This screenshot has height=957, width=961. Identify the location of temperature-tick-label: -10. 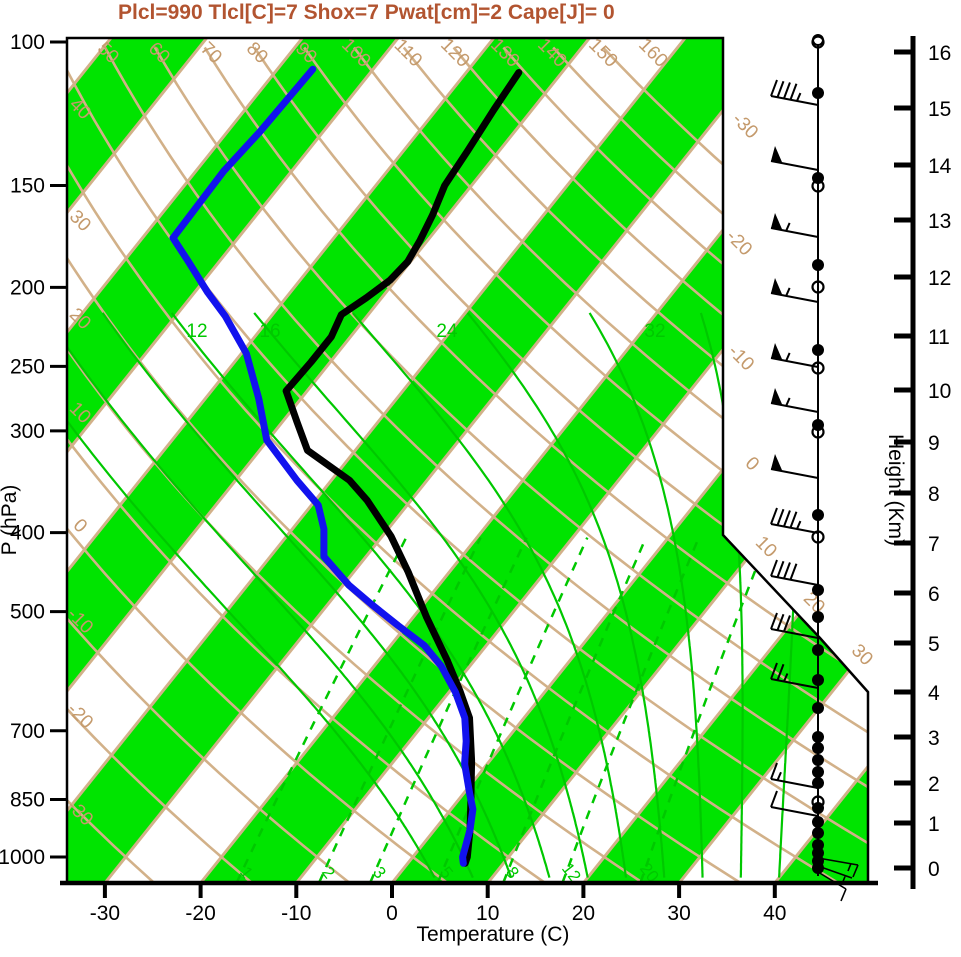
(296, 913).